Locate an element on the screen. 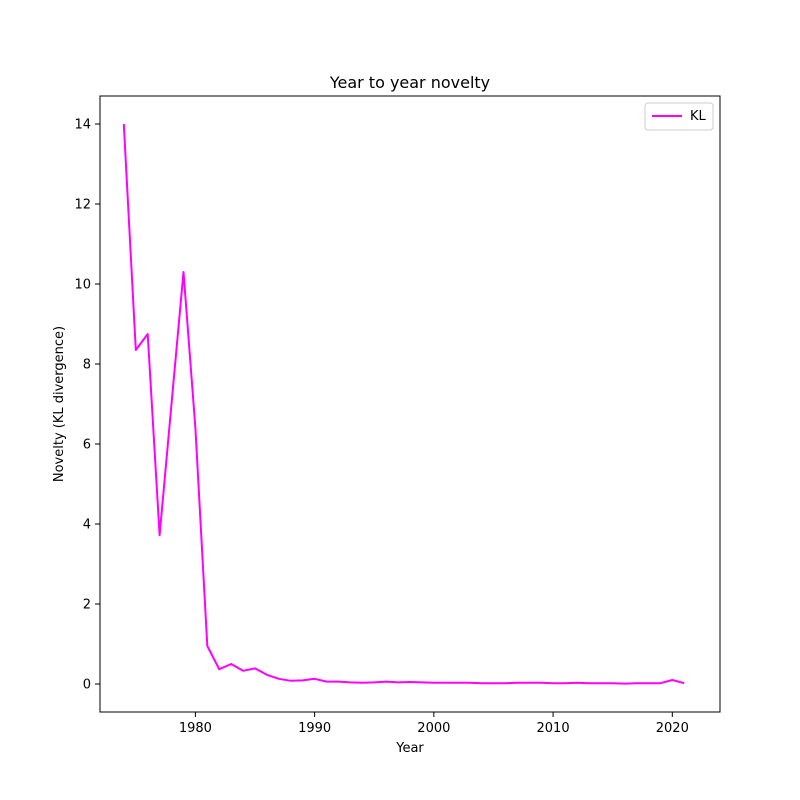 Image resolution: width=800 pixels, height=800 pixels. y-tick-label: 2 is located at coordinates (87, 605).